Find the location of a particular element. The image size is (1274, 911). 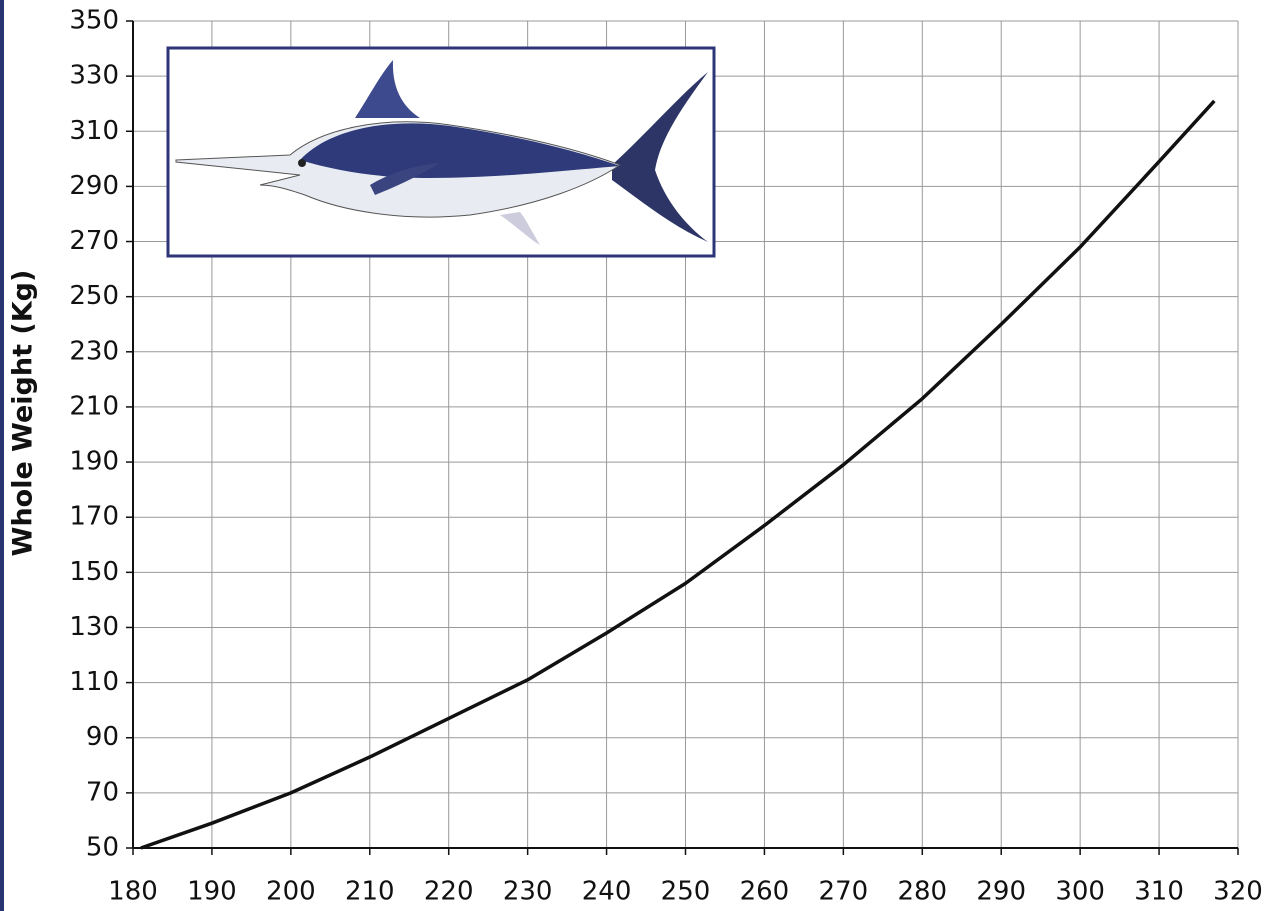

y-tick-label: 110 is located at coordinates (94, 682).